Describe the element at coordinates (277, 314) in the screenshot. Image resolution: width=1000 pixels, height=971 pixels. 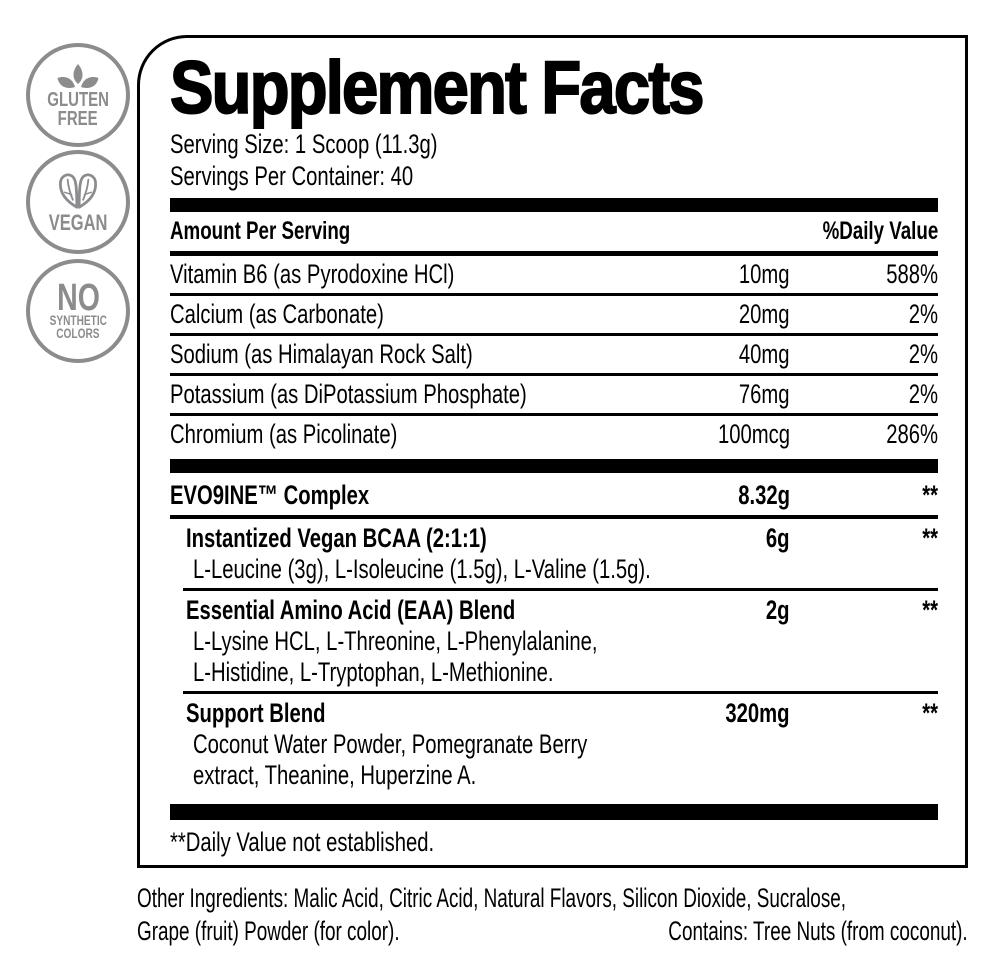
I see `nutrient-name: Calcium (as Carbonate)` at that location.